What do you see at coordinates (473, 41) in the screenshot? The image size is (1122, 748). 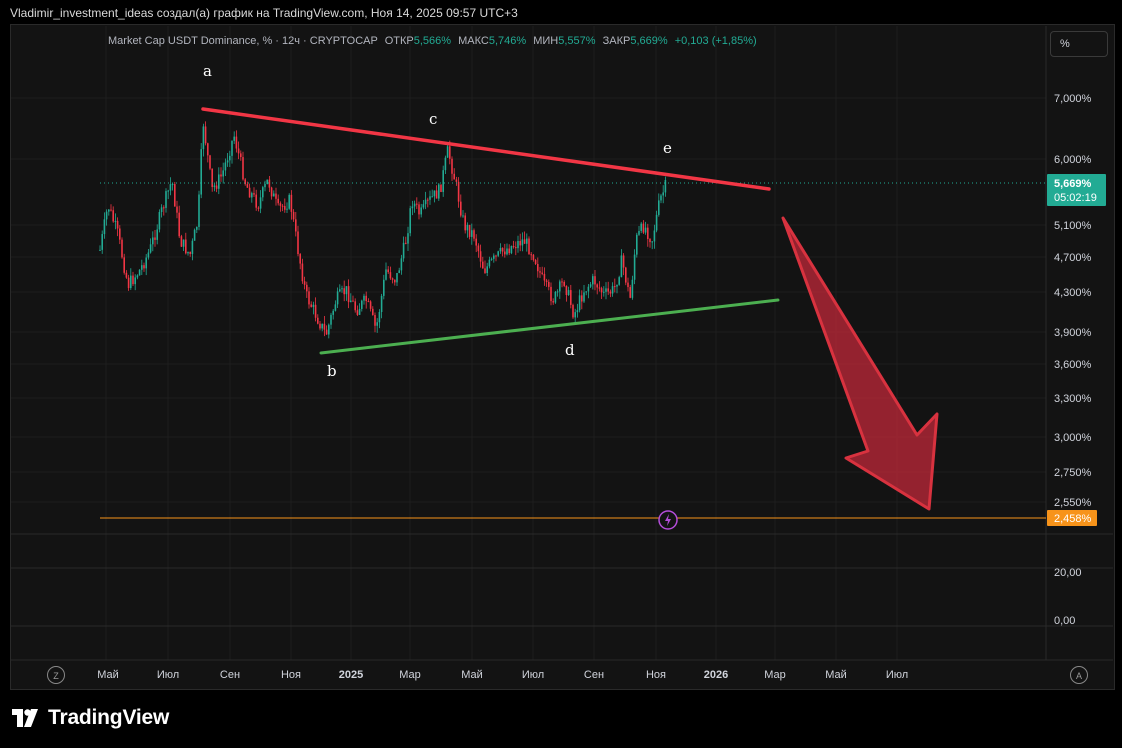 I see `legend-high-label: МАКС` at bounding box center [473, 41].